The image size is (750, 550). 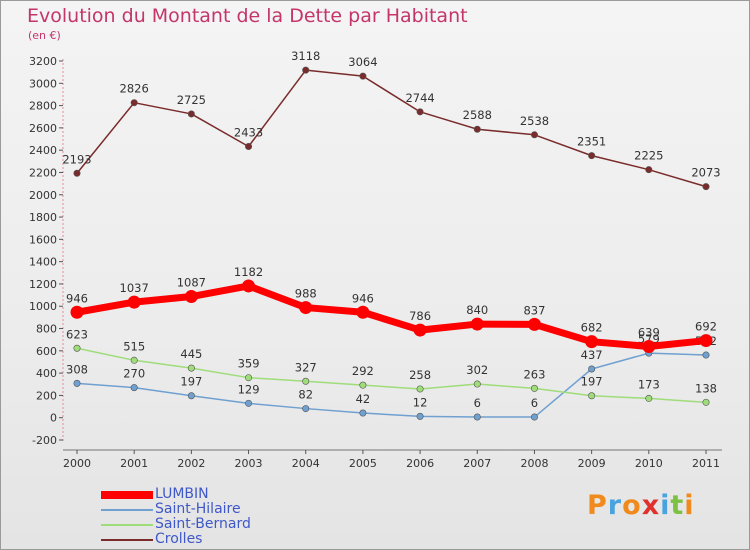 I want to click on data-label: 308, so click(x=77, y=369).